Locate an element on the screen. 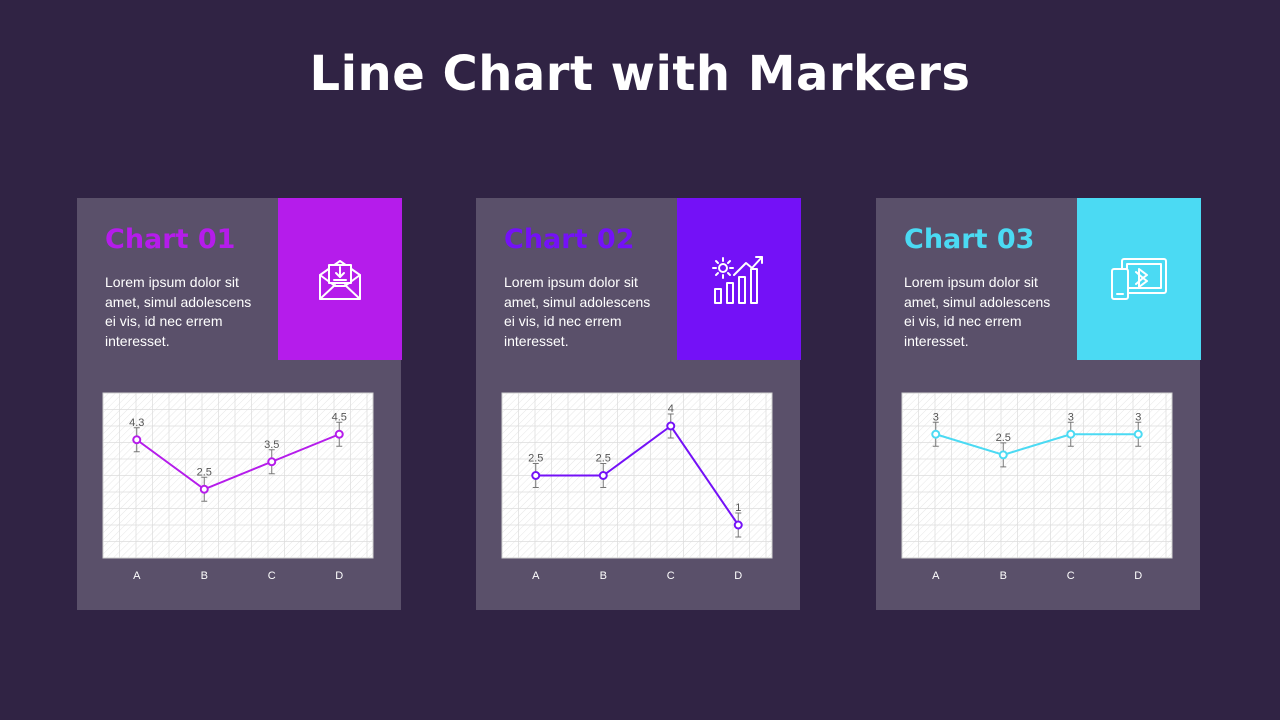  card-title: Chart 01 is located at coordinates (170, 239).